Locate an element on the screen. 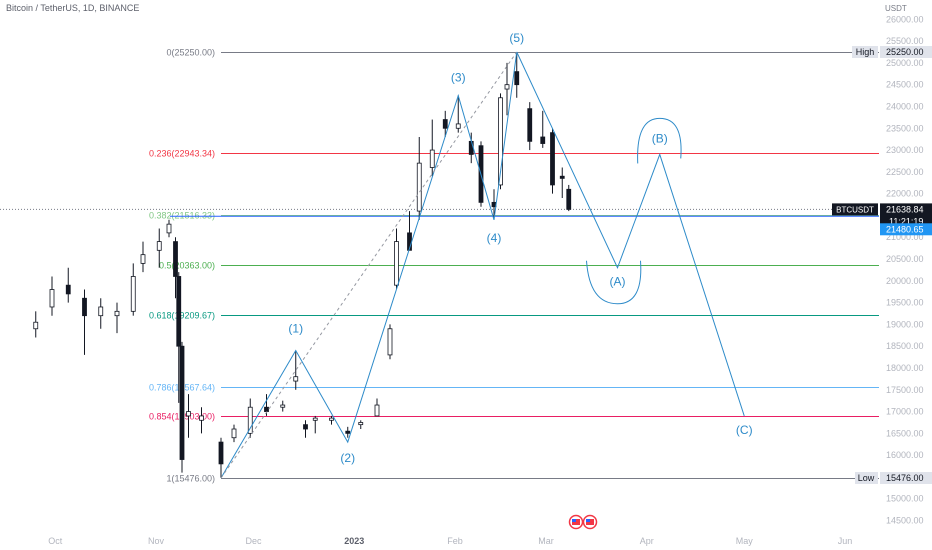  price-tick: 14500.00 is located at coordinates (905, 521).